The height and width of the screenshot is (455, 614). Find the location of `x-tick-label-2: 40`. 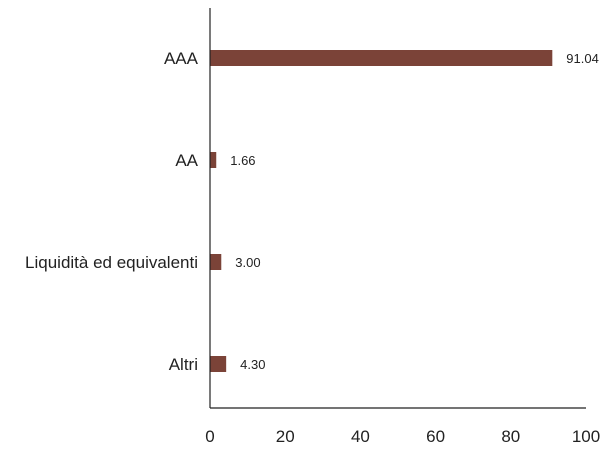

x-tick-label-2: 40 is located at coordinates (360, 436).